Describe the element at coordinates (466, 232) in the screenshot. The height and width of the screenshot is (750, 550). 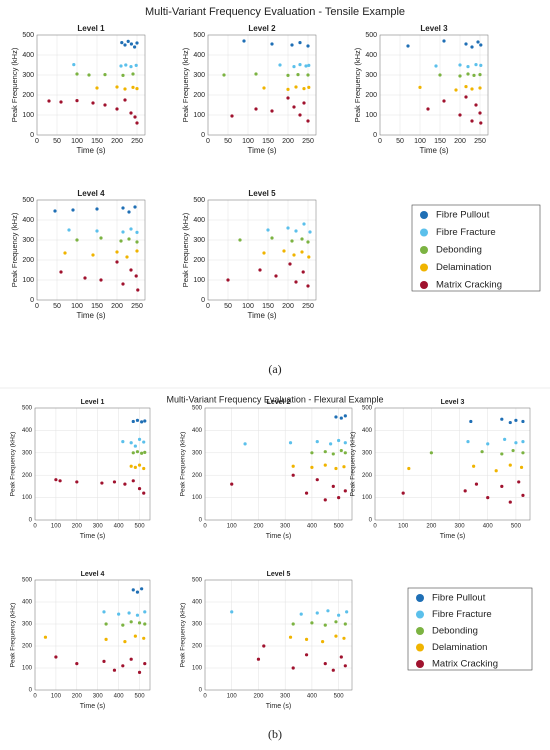
I see `legend-label: Fibre Fracture` at that location.